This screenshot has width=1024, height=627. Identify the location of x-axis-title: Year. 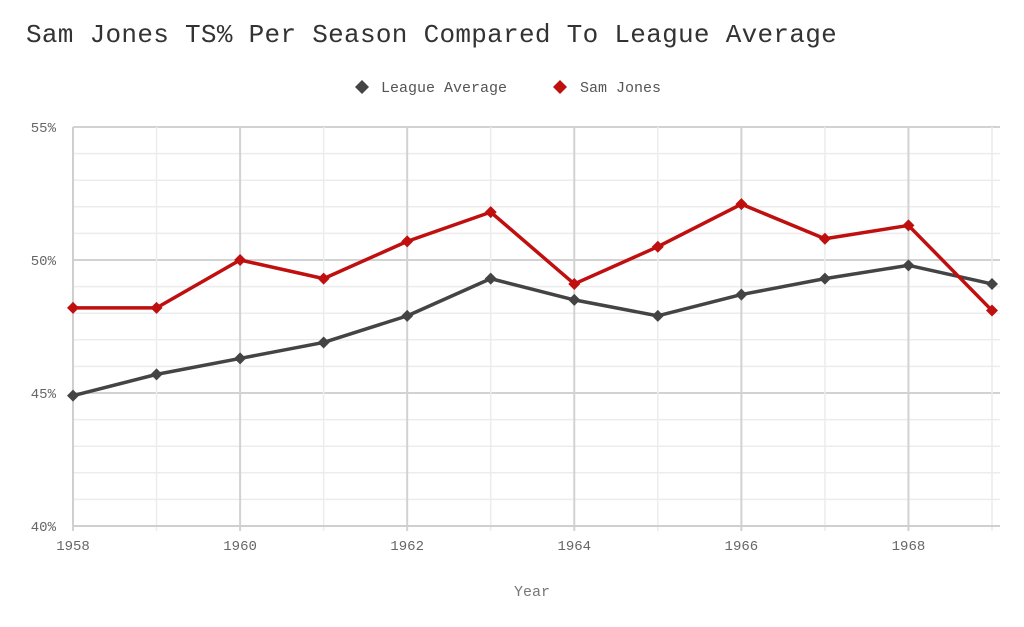
(532, 592).